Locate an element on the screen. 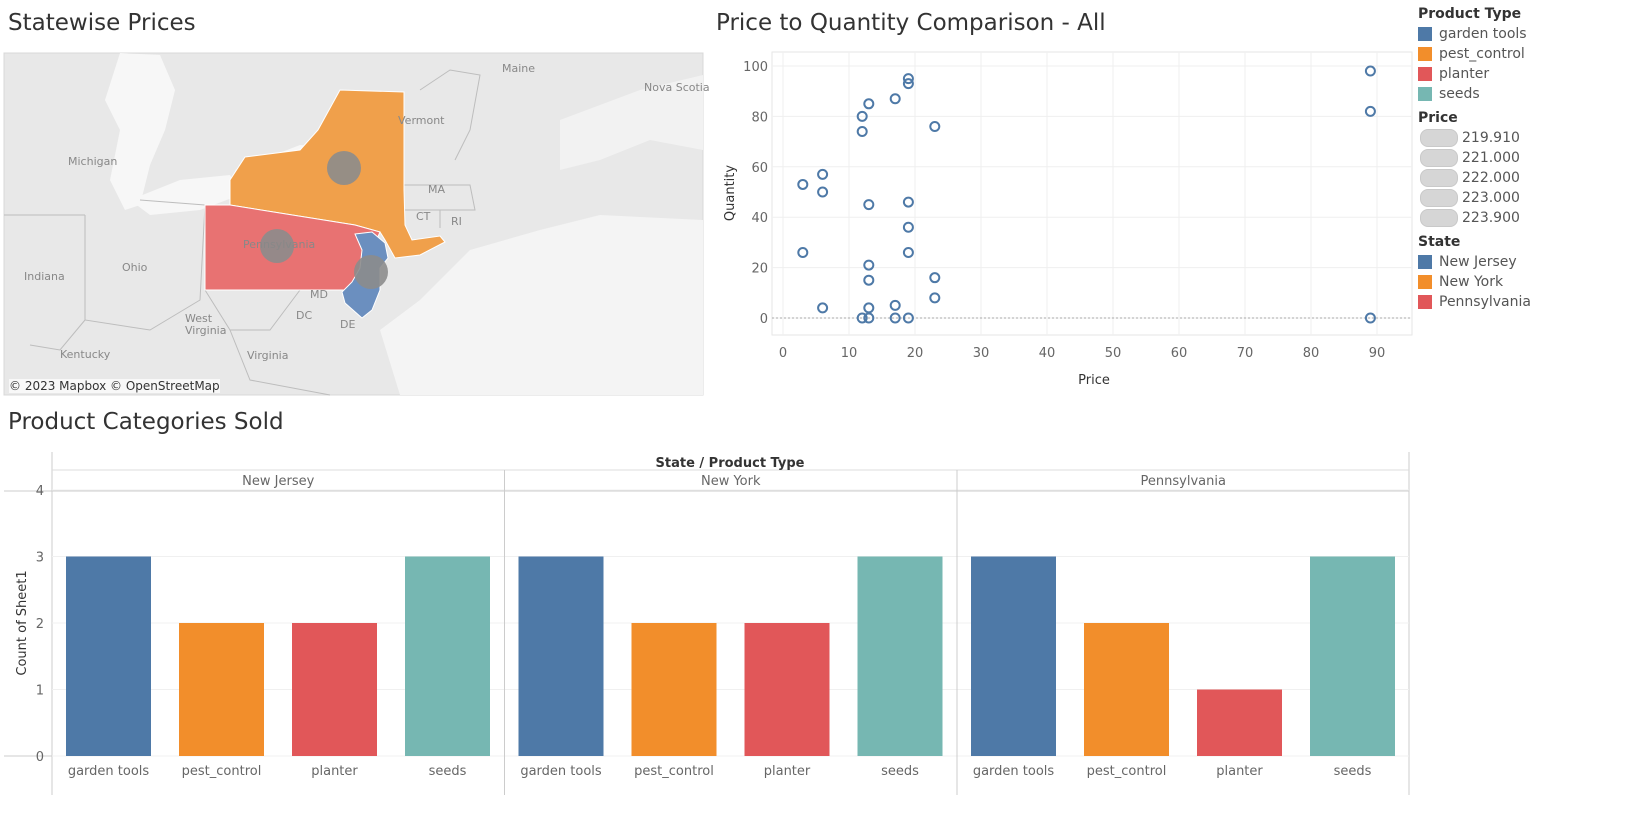 The height and width of the screenshot is (837, 1642). y-tick-label: 20 is located at coordinates (759, 269).